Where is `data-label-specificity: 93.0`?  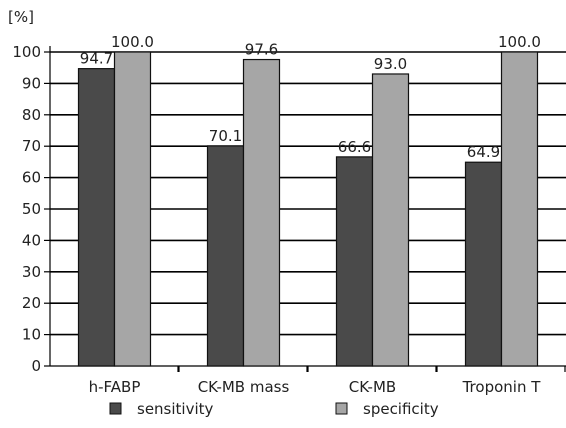 data-label-specificity: 93.0 is located at coordinates (390, 64).